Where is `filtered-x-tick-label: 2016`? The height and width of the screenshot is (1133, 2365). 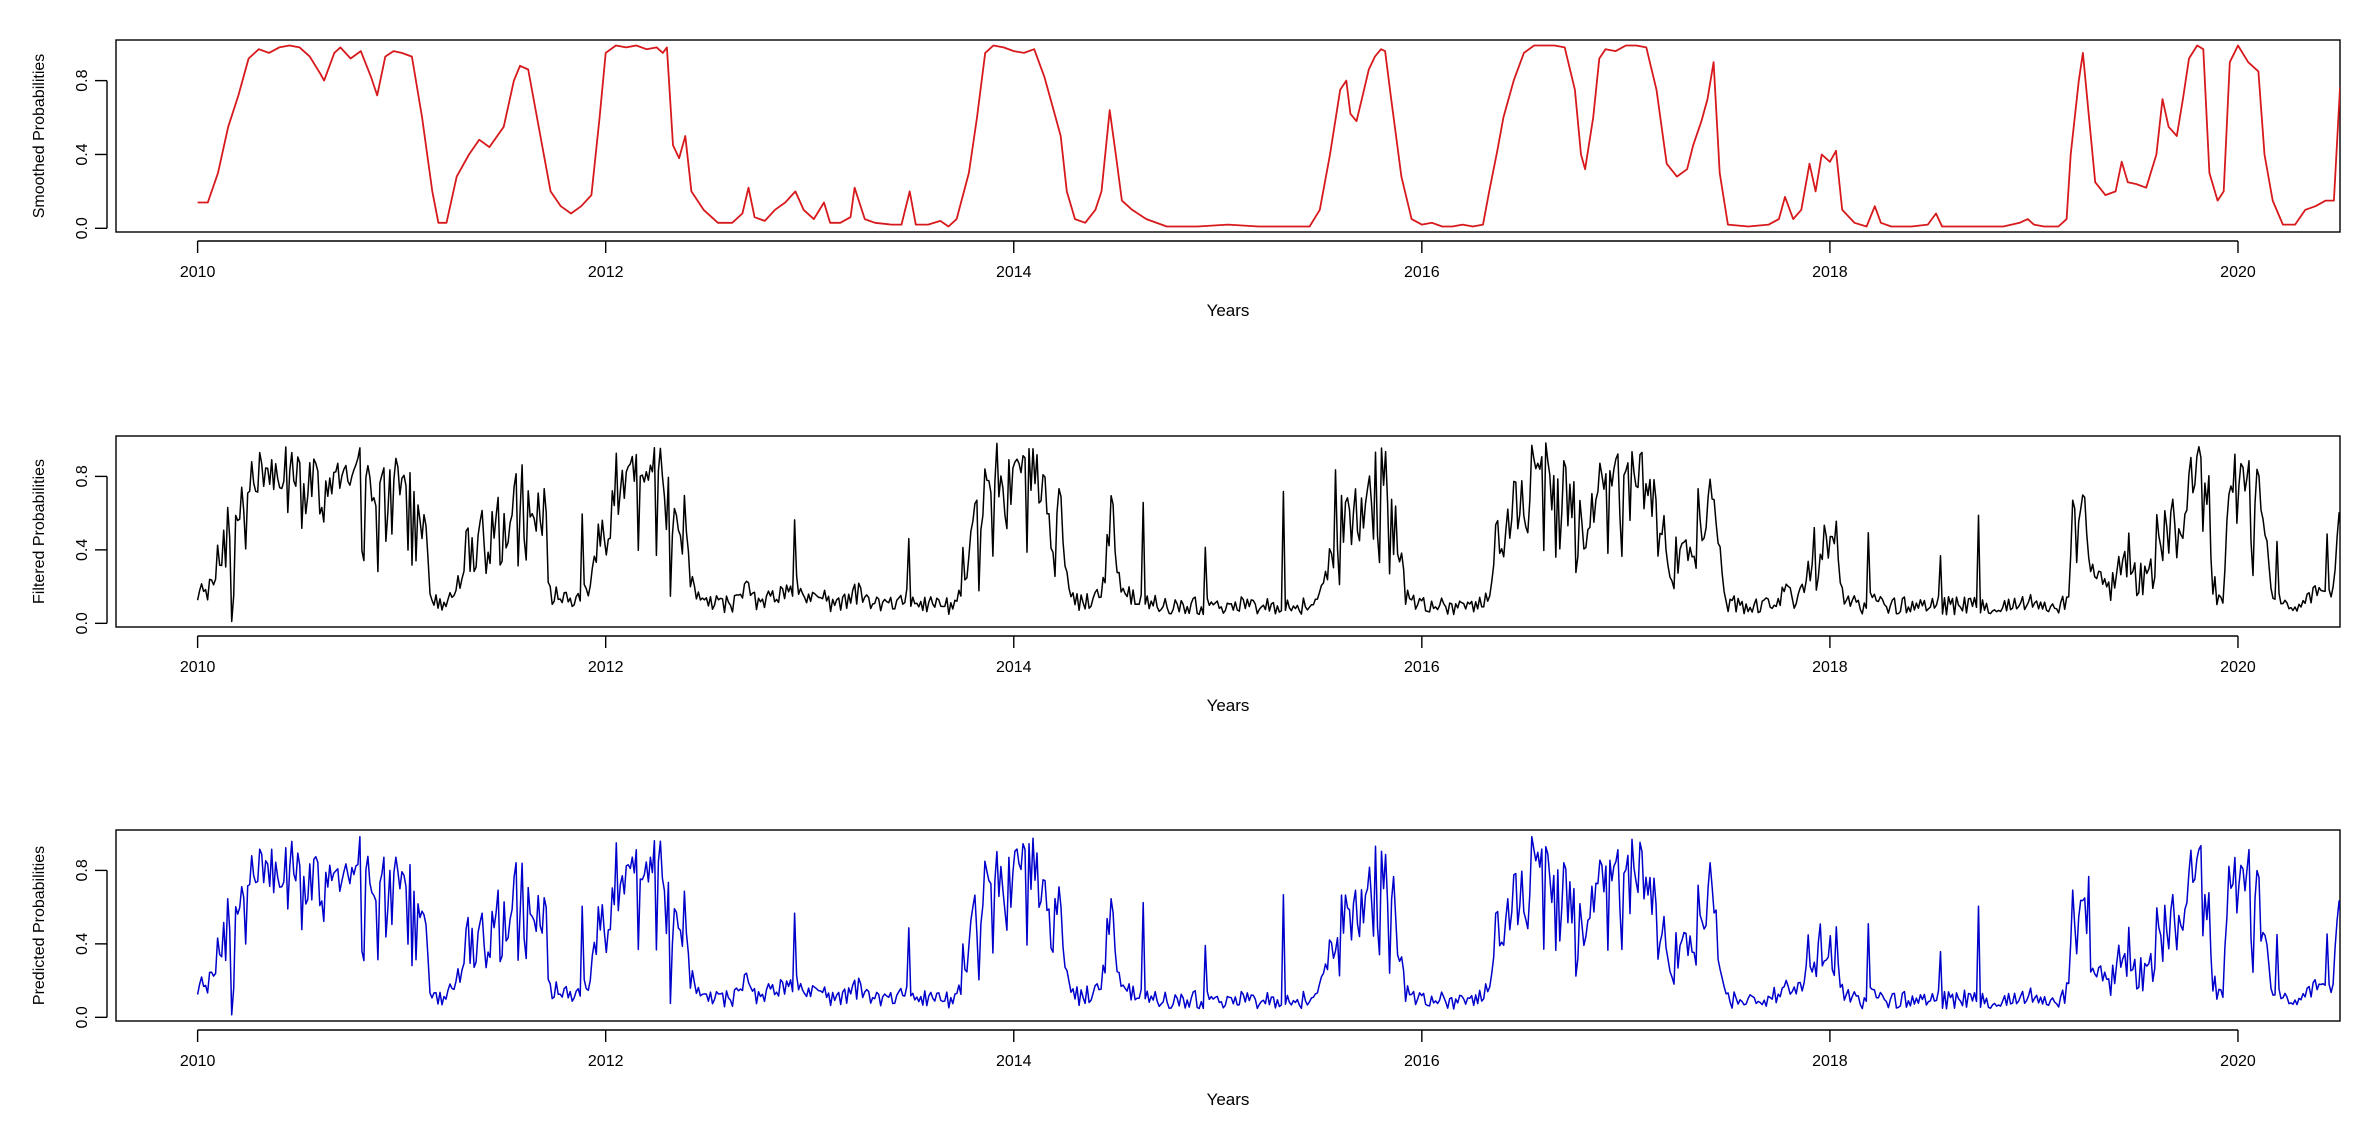
filtered-x-tick-label: 2016 is located at coordinates (1422, 667).